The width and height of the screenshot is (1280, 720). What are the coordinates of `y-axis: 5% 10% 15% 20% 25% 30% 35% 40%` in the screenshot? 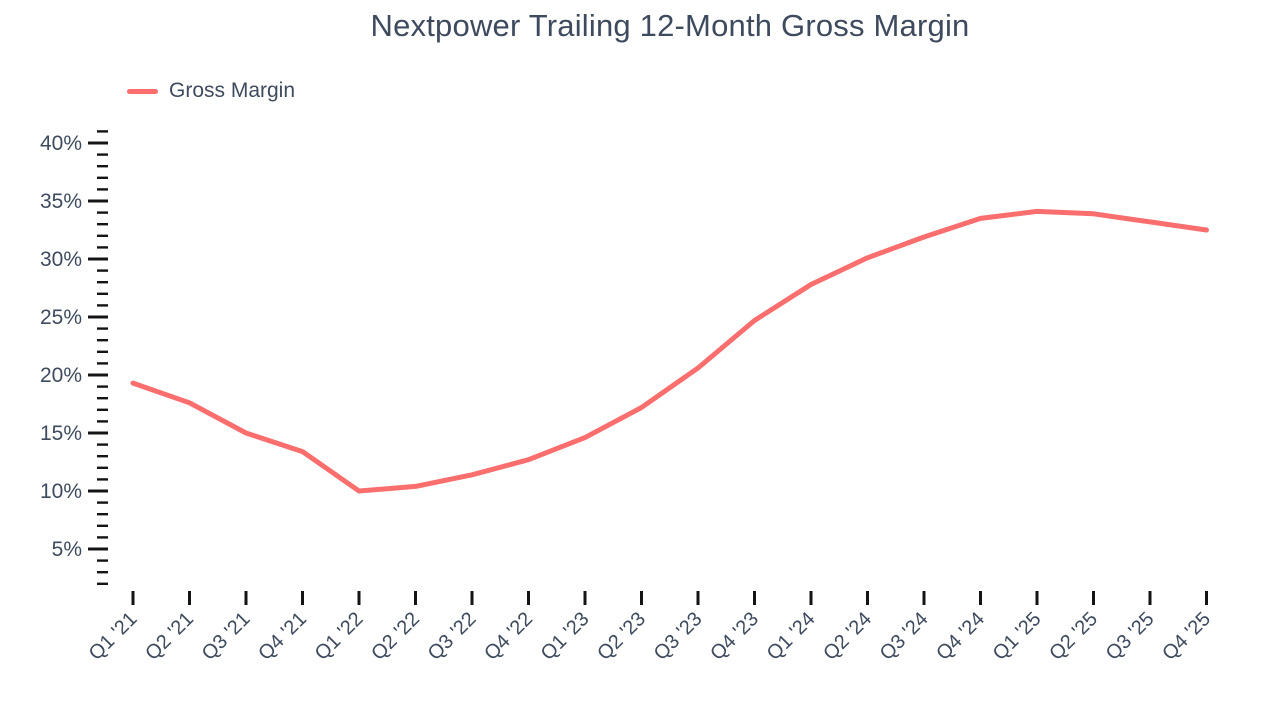 It's located at (74, 357).